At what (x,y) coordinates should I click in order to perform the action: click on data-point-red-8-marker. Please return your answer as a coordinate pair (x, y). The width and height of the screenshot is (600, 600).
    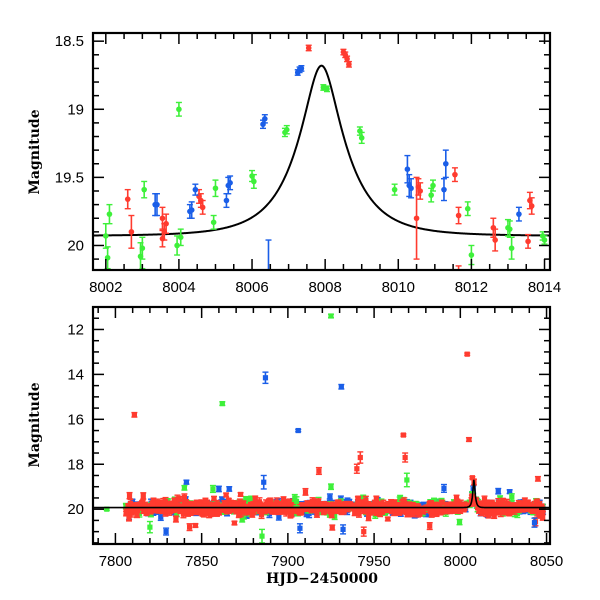
    Looking at the image, I should click on (202, 207).